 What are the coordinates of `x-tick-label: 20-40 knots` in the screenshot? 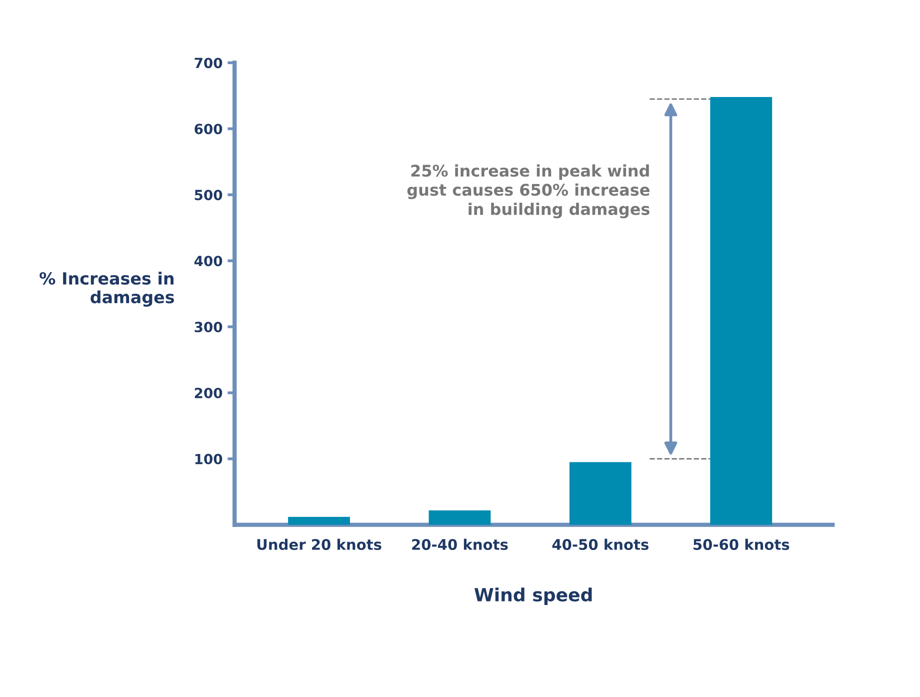 It's located at (460, 544).